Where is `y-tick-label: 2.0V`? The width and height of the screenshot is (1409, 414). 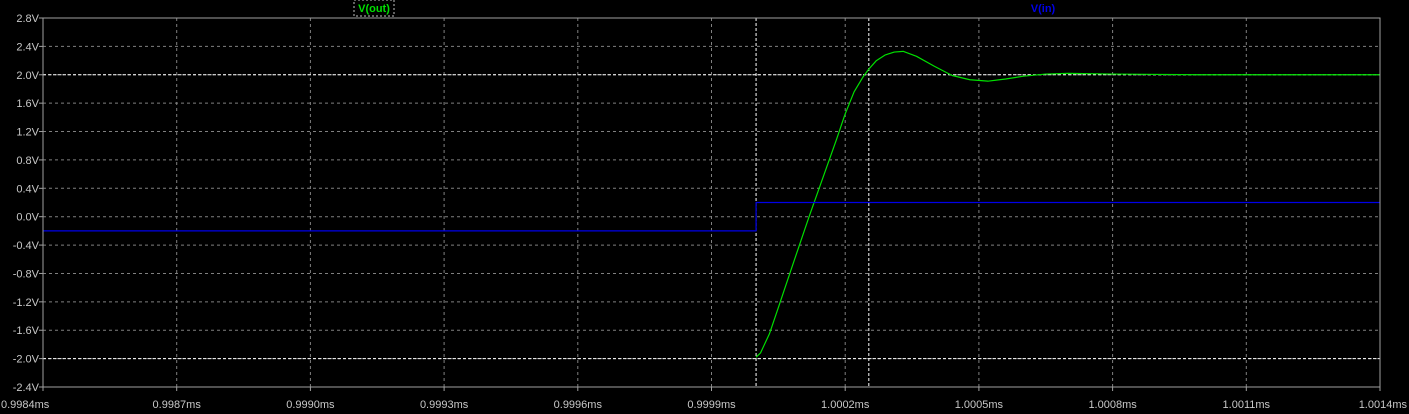 y-tick-label: 2.0V is located at coordinates (27, 76).